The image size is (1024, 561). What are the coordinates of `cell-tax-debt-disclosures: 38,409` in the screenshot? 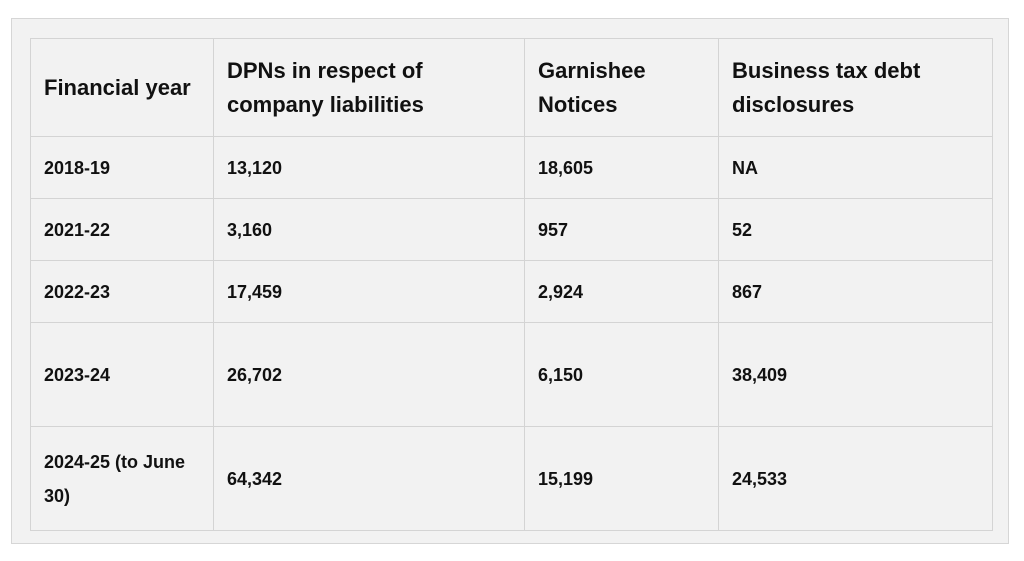 It's located at (855, 374).